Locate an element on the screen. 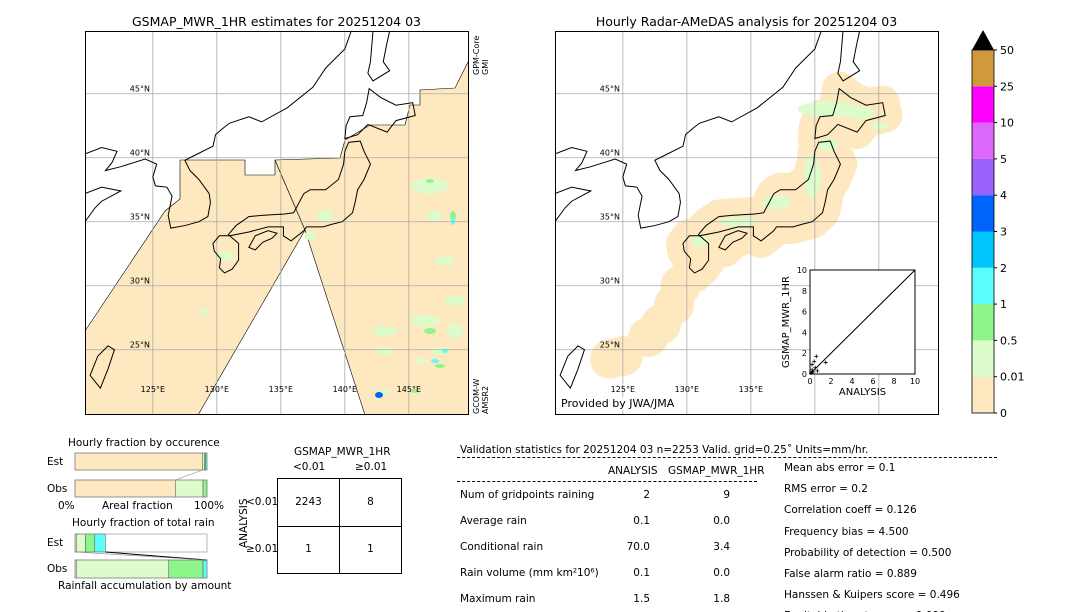 Image resolution: width=1080 pixels, height=612 pixels. y-tick-label: 8 is located at coordinates (804, 291).